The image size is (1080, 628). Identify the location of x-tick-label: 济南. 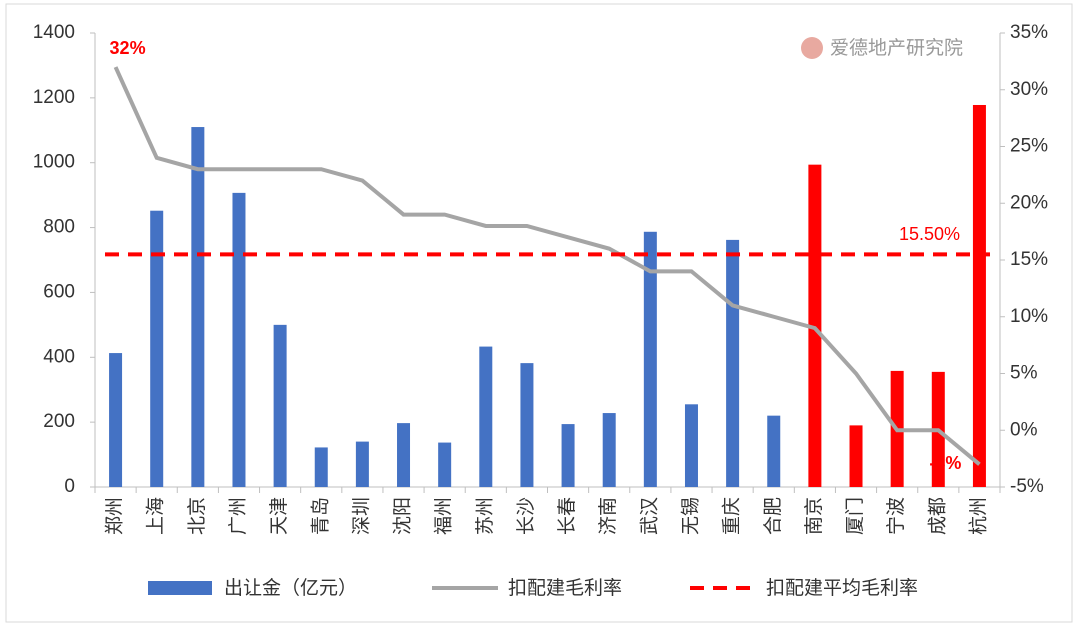
(608, 516).